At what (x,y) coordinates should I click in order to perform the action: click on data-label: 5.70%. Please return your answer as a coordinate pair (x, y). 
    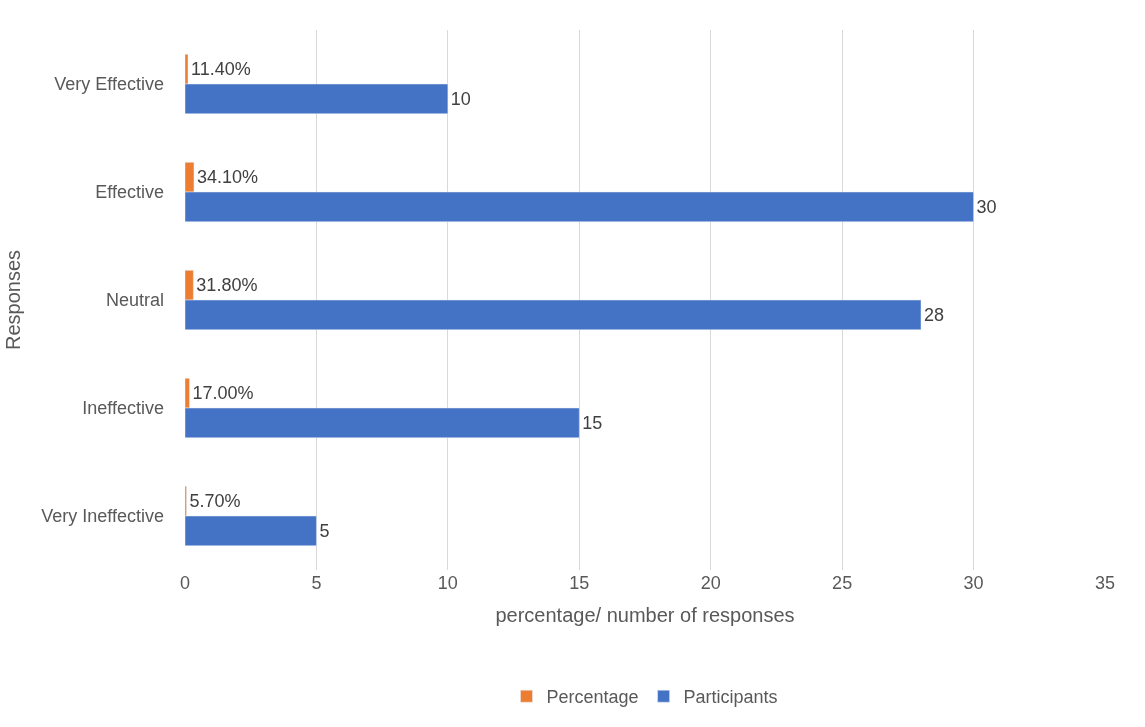
    Looking at the image, I should click on (215, 501).